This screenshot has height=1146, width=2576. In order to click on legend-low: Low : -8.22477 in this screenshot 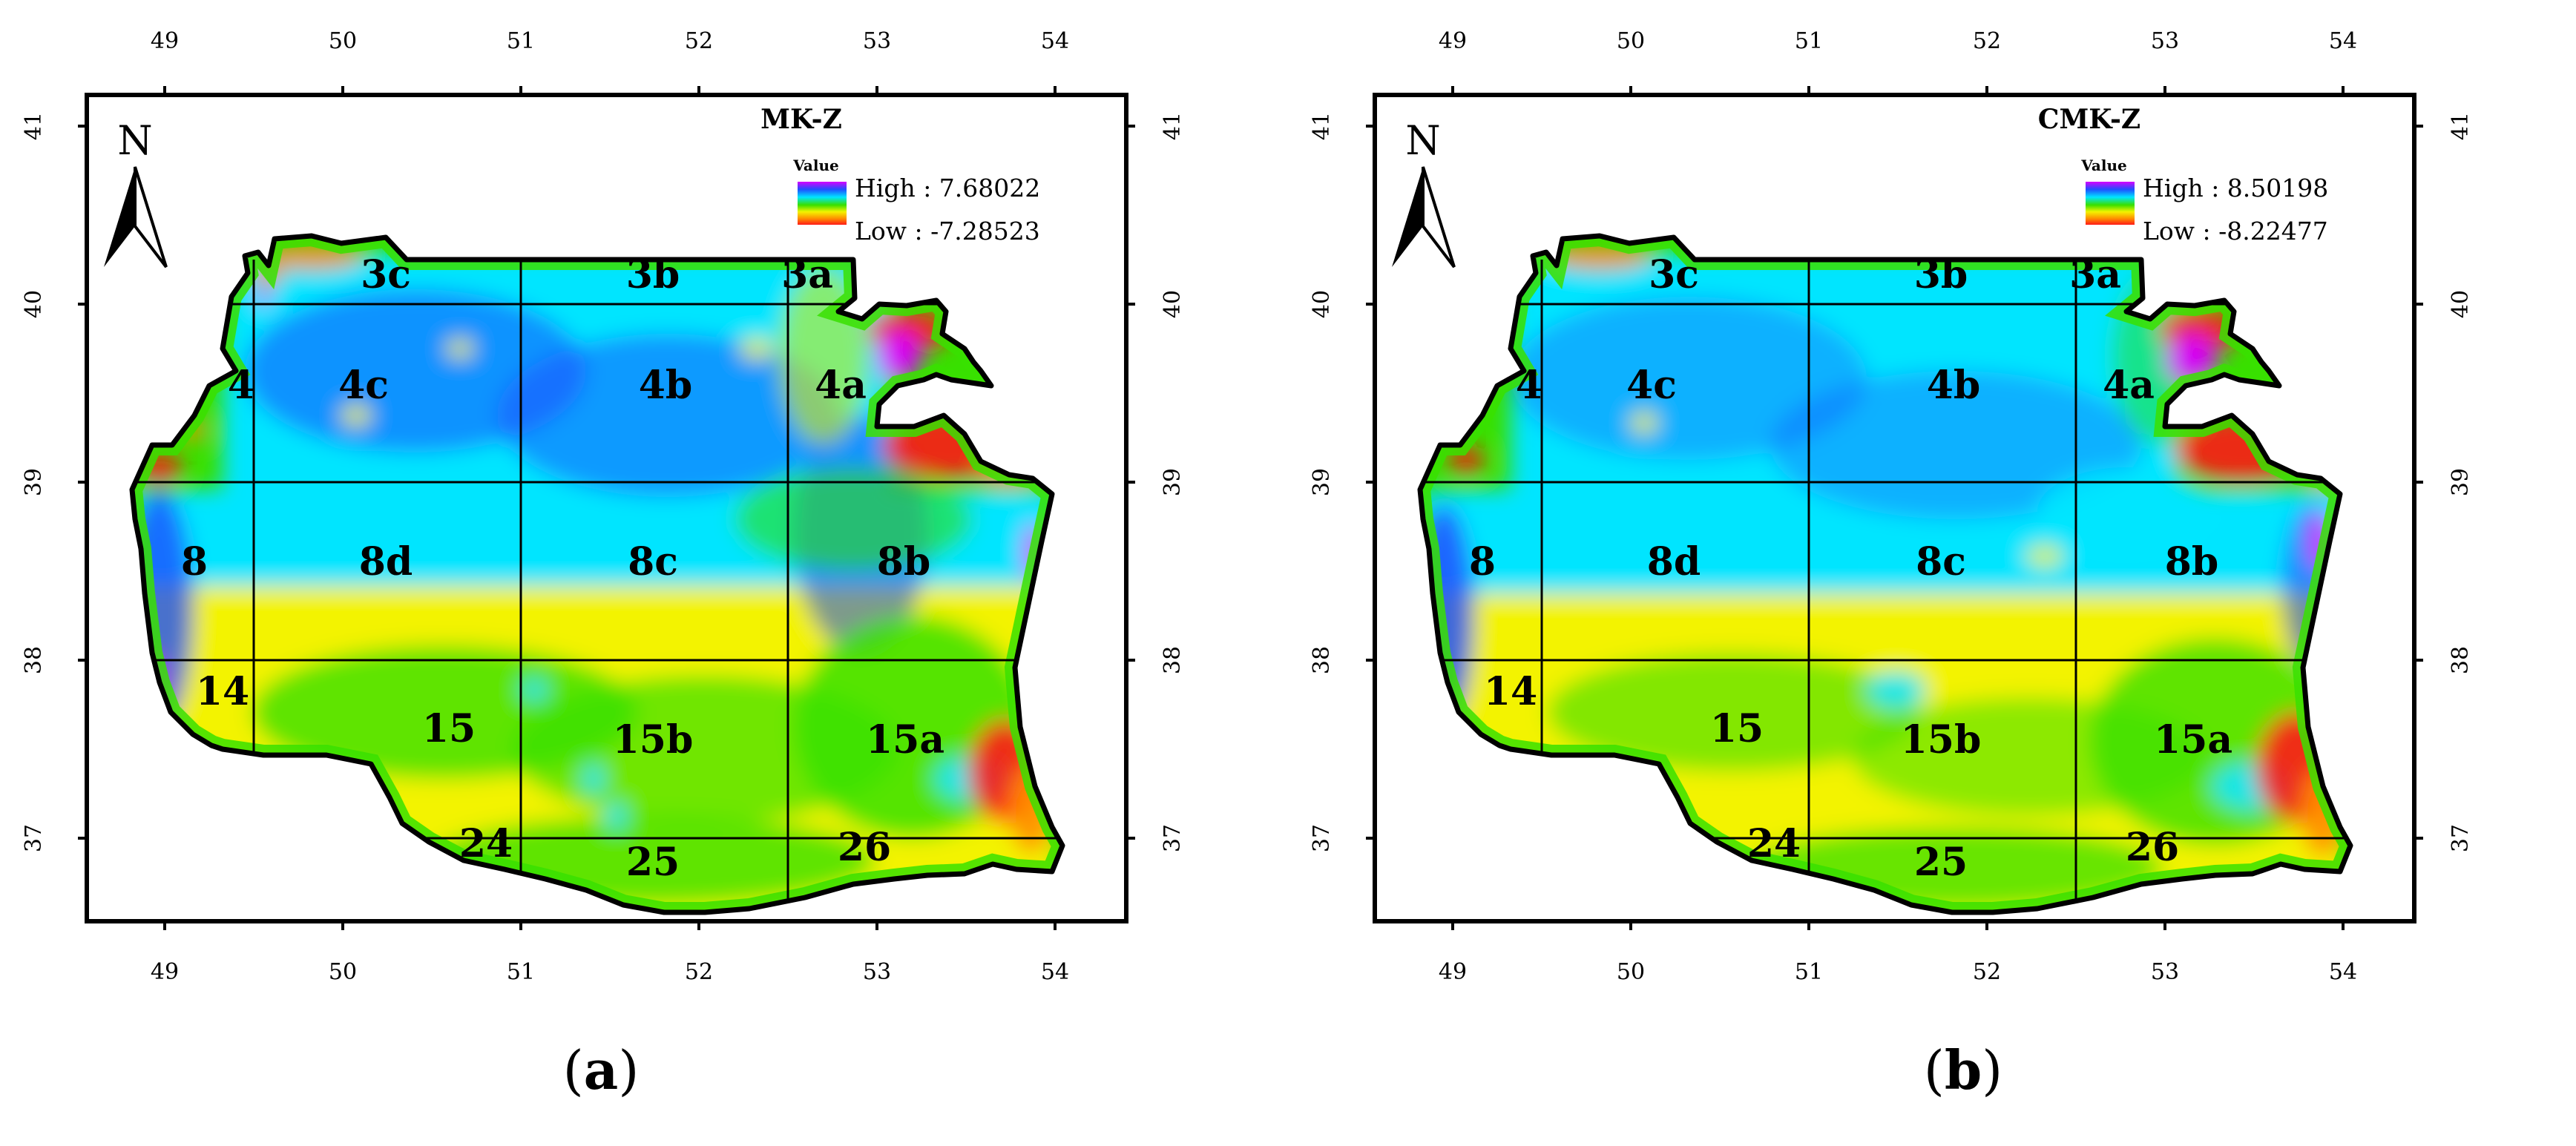, I will do `click(2235, 231)`.